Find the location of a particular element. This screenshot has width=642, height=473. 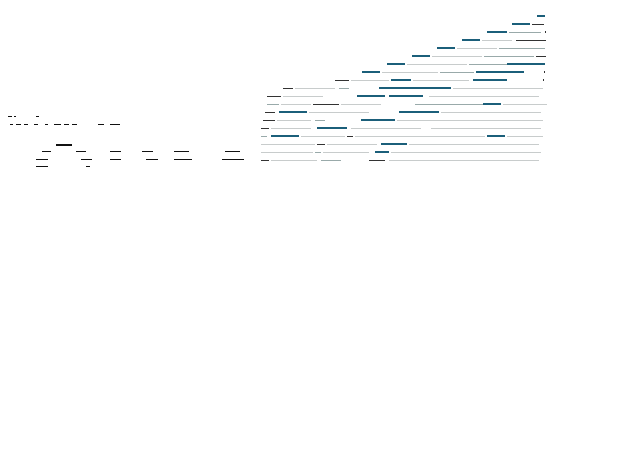

left-toolbar is located at coordinates (66, 126).